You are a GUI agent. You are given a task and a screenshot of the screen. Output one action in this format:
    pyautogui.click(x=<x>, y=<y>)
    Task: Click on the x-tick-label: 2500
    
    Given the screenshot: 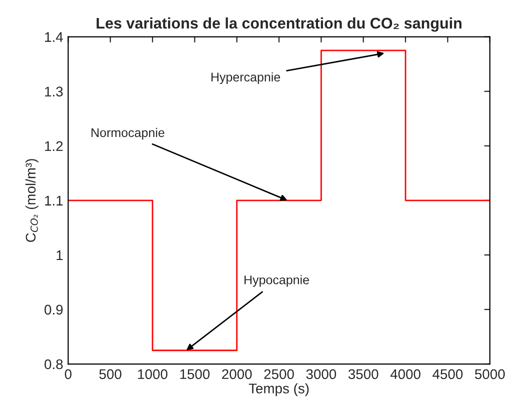 What is the action you would take?
    pyautogui.click(x=279, y=374)
    